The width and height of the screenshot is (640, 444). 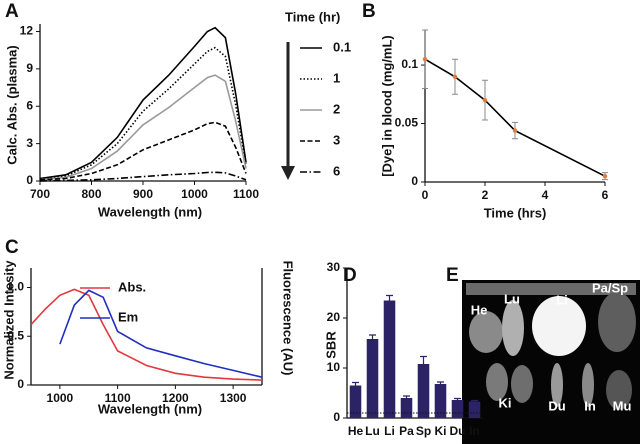 What do you see at coordinates (27, 31) in the screenshot?
I see `y-tick-label: 12` at bounding box center [27, 31].